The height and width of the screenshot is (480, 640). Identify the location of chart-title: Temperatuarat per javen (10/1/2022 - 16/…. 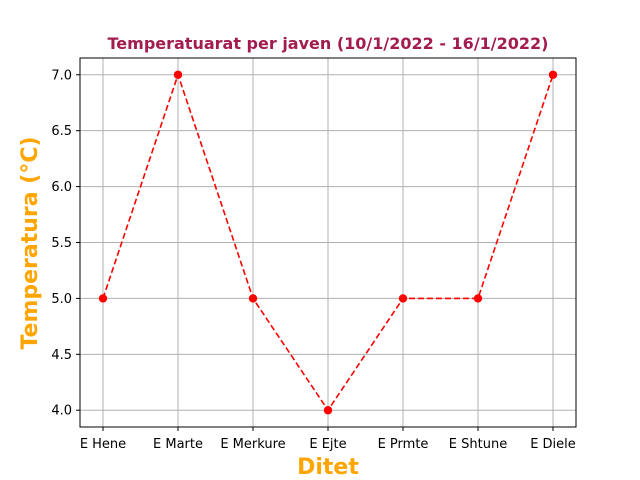
(328, 43).